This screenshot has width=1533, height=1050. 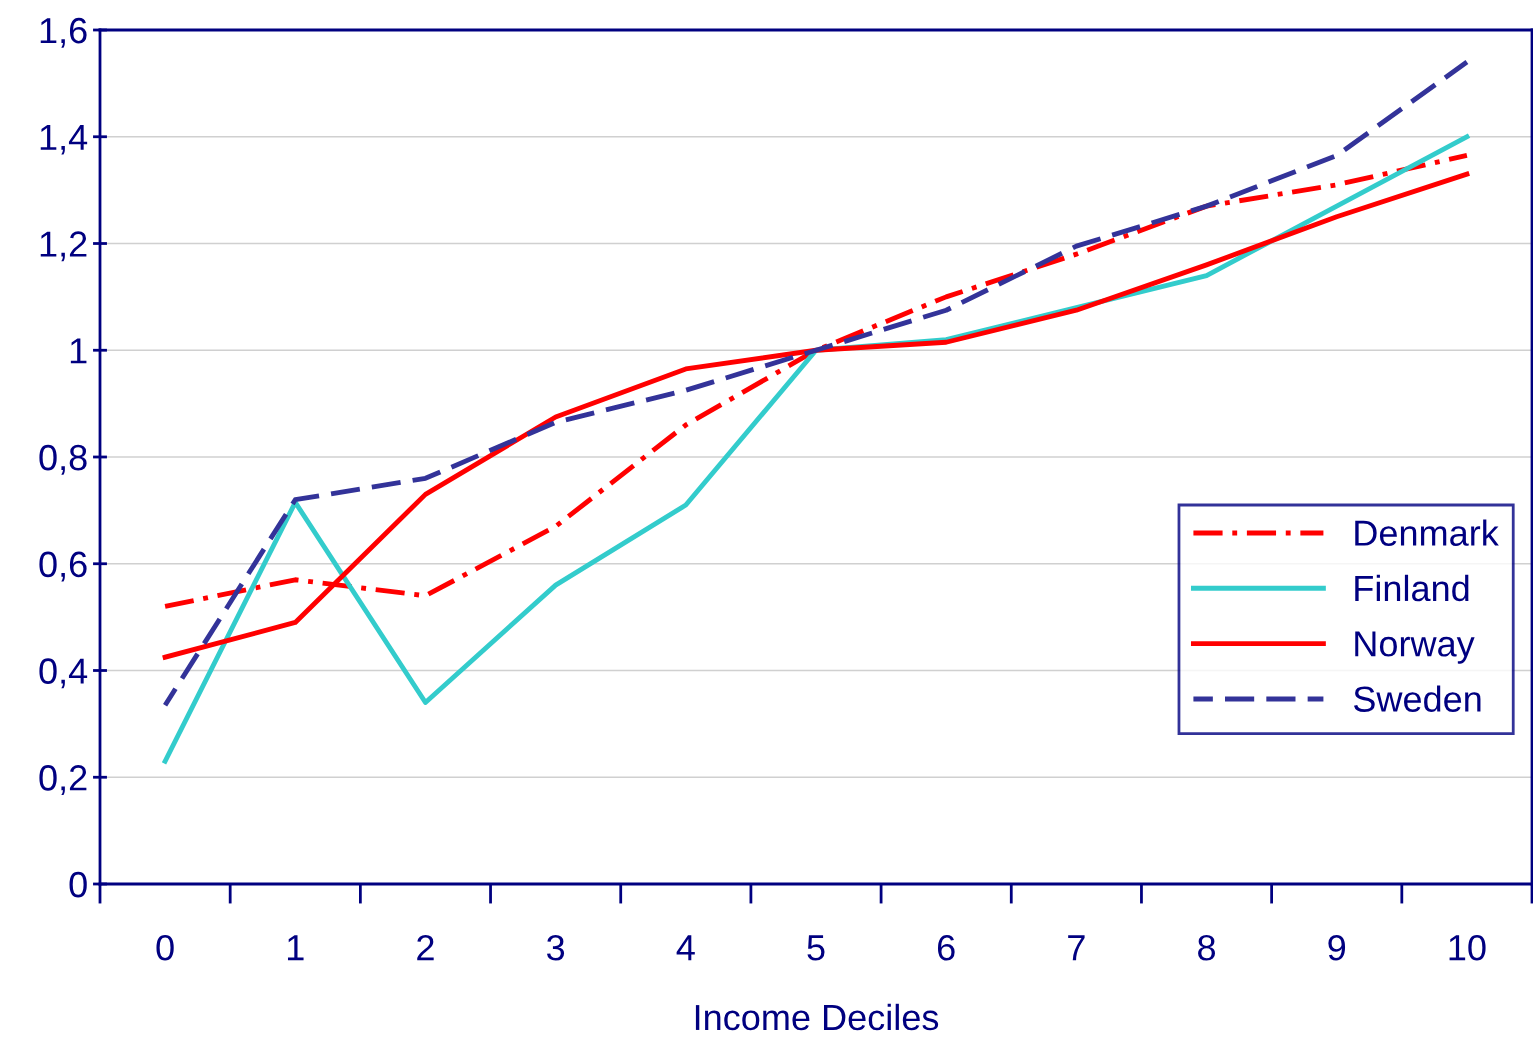 I want to click on legend-label: Denmark, so click(x=1427, y=532).